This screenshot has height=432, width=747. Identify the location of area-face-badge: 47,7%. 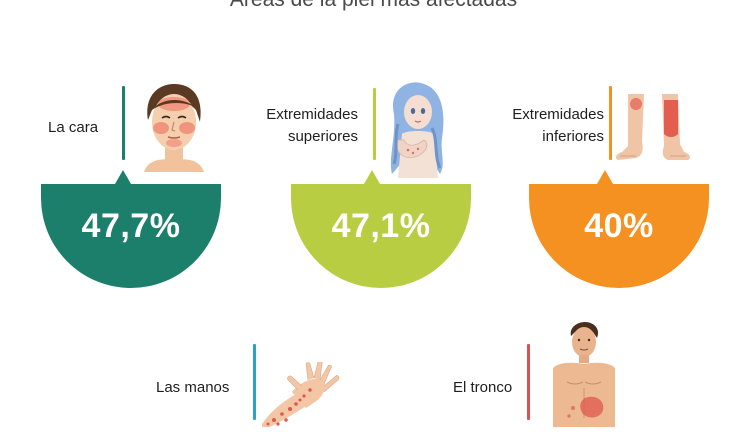
(131, 229).